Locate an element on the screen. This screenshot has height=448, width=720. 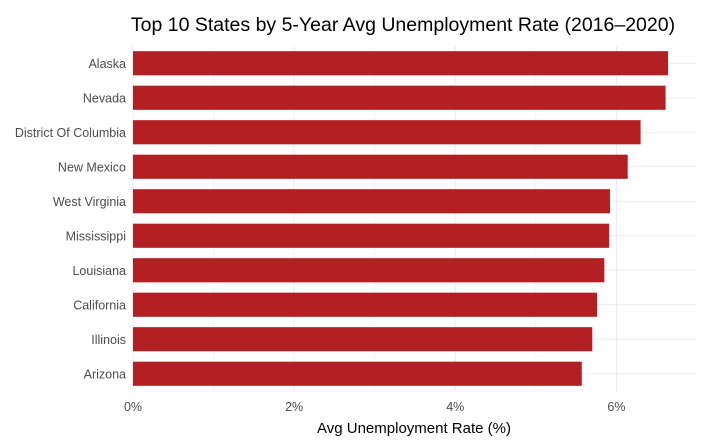
x-tick-label: 2% is located at coordinates (294, 407).